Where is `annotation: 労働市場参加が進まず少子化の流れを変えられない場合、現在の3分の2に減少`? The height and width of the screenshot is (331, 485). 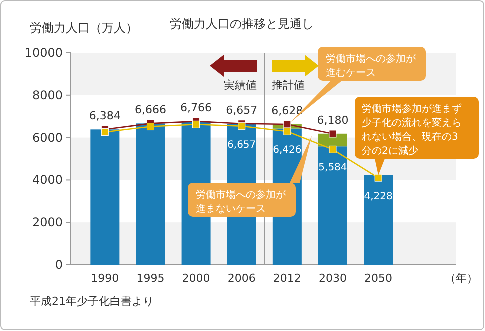 annotation: 労働市場参加が進まず少子化の流れを変えられない場合、現在の3分の2に減少 is located at coordinates (412, 130).